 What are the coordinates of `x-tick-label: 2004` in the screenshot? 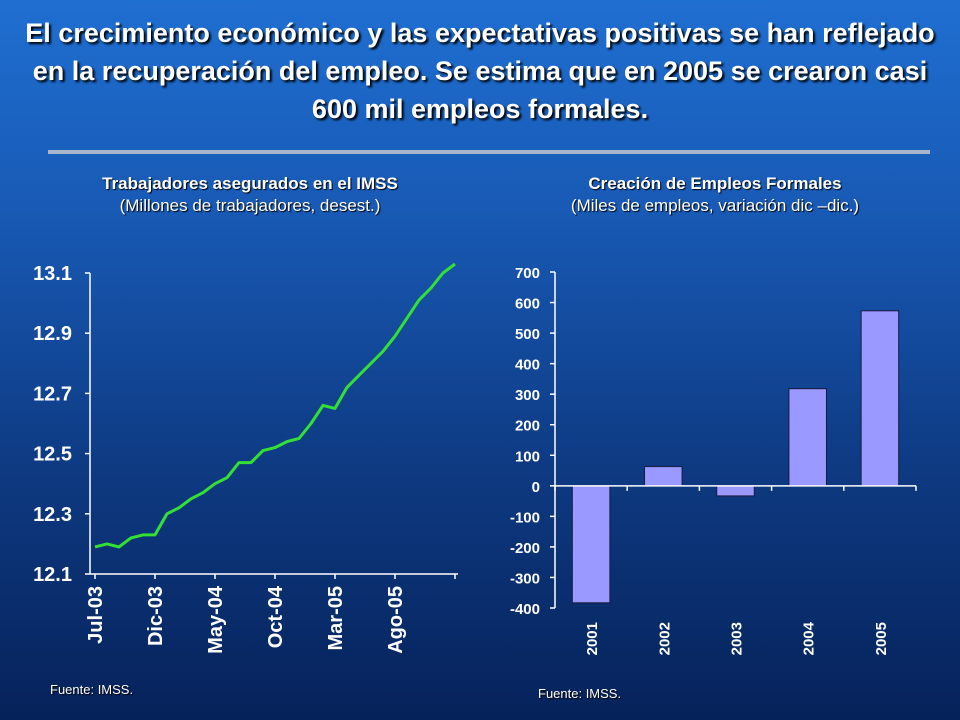 It's located at (809, 638).